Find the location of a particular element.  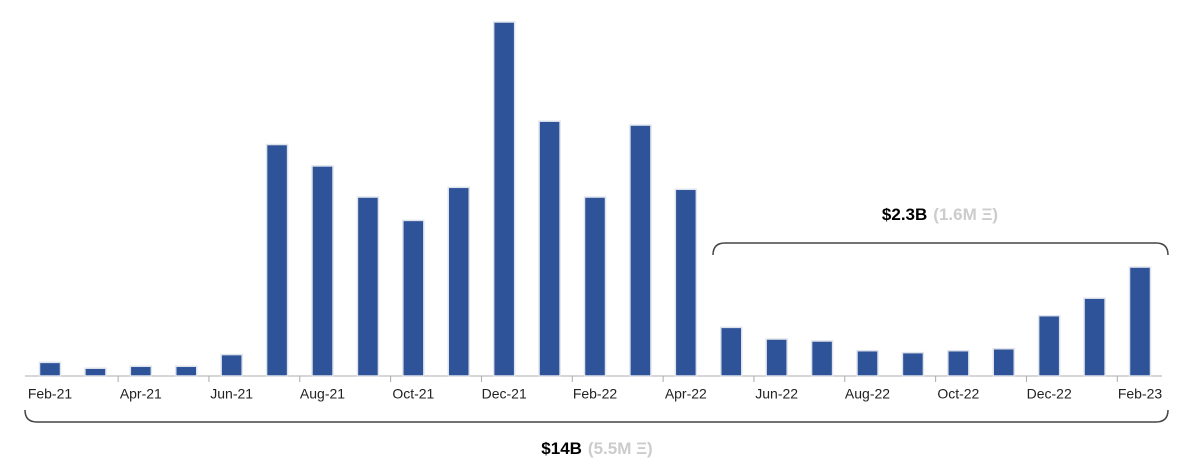

annotation-note: (5.5M Ξ) is located at coordinates (620, 448).